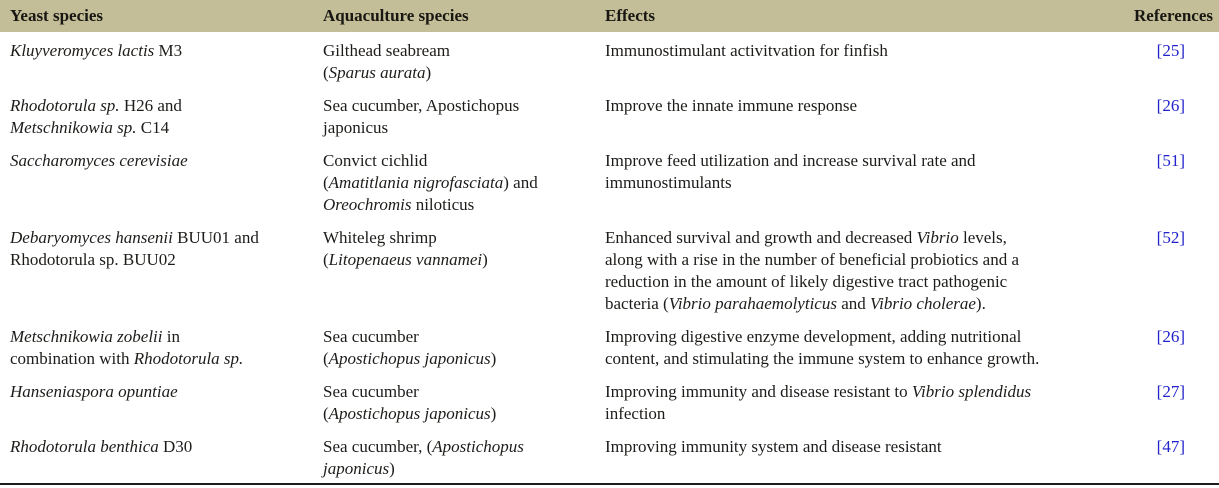 The height and width of the screenshot is (488, 1219). Describe the element at coordinates (405, 248) in the screenshot. I see `cell-aquaculture-species: Whiteleg shrimp (Litopenaeus vannamei)` at that location.